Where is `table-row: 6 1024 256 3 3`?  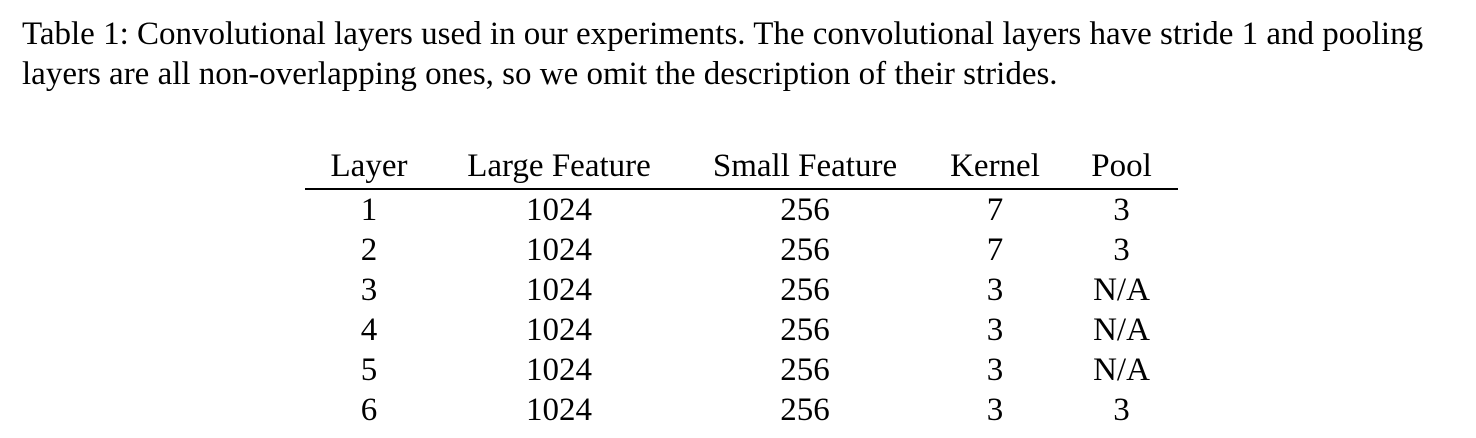
table-row: 6 1024 256 3 3 is located at coordinates (741, 410).